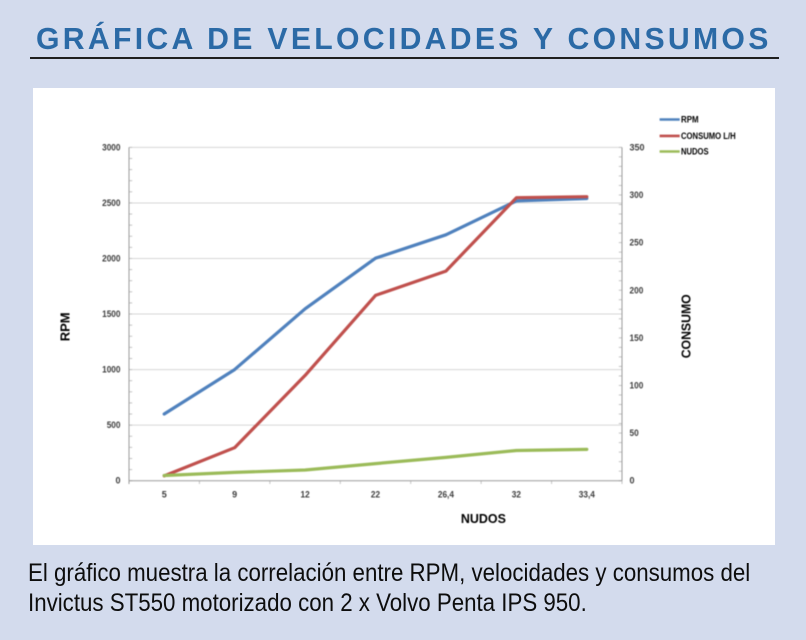 Image resolution: width=806 pixels, height=640 pixels. I want to click on svg-text: 1500, so click(111, 314).